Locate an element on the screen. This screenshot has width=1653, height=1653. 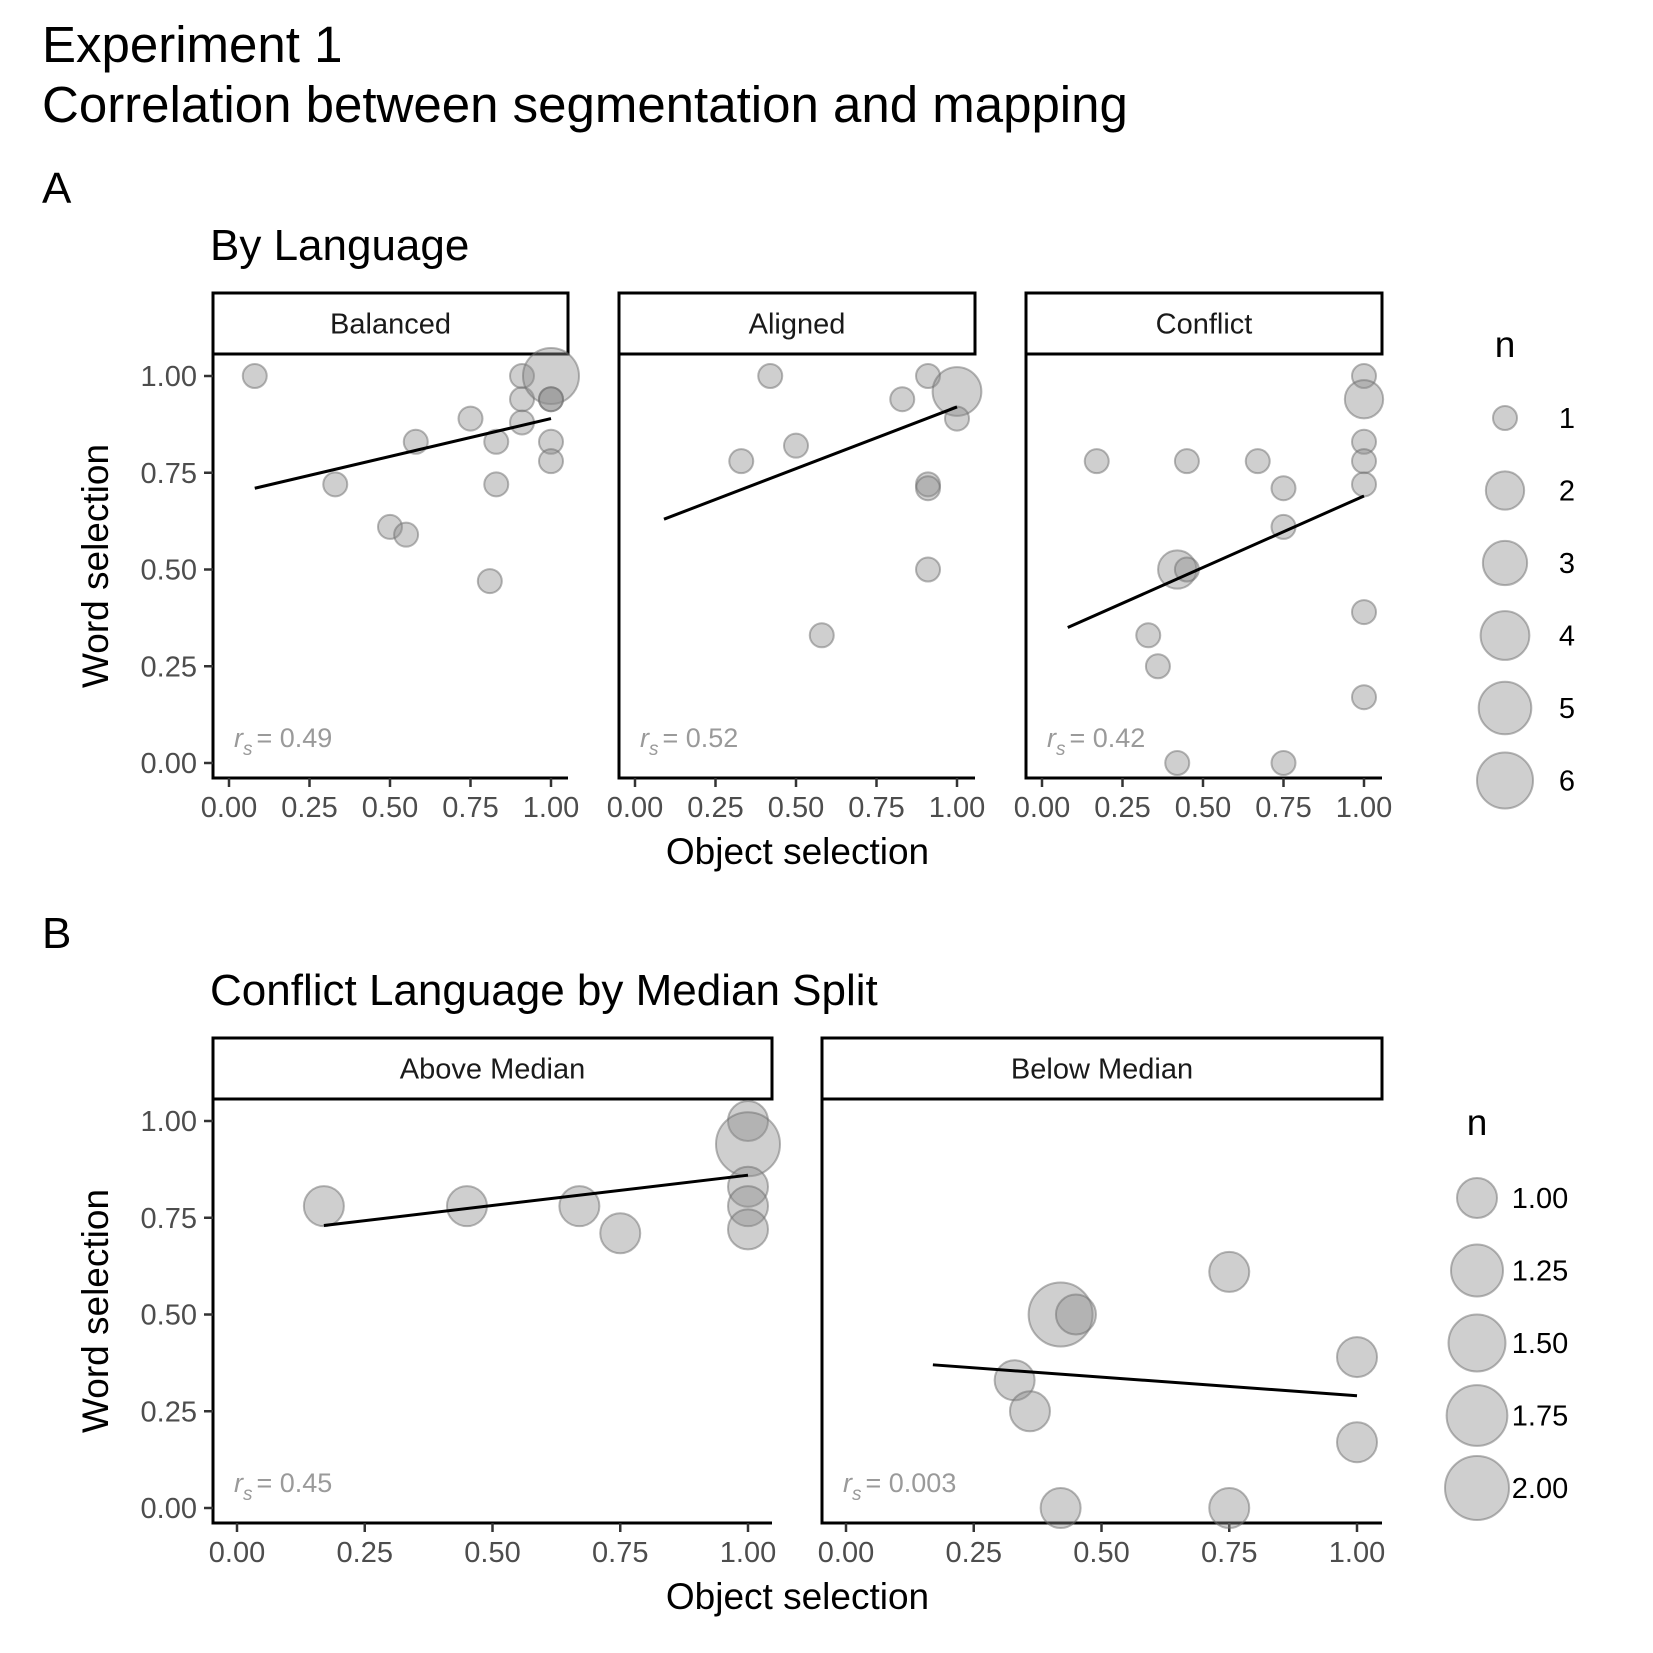
legend-label: 6 is located at coordinates (1567, 782).